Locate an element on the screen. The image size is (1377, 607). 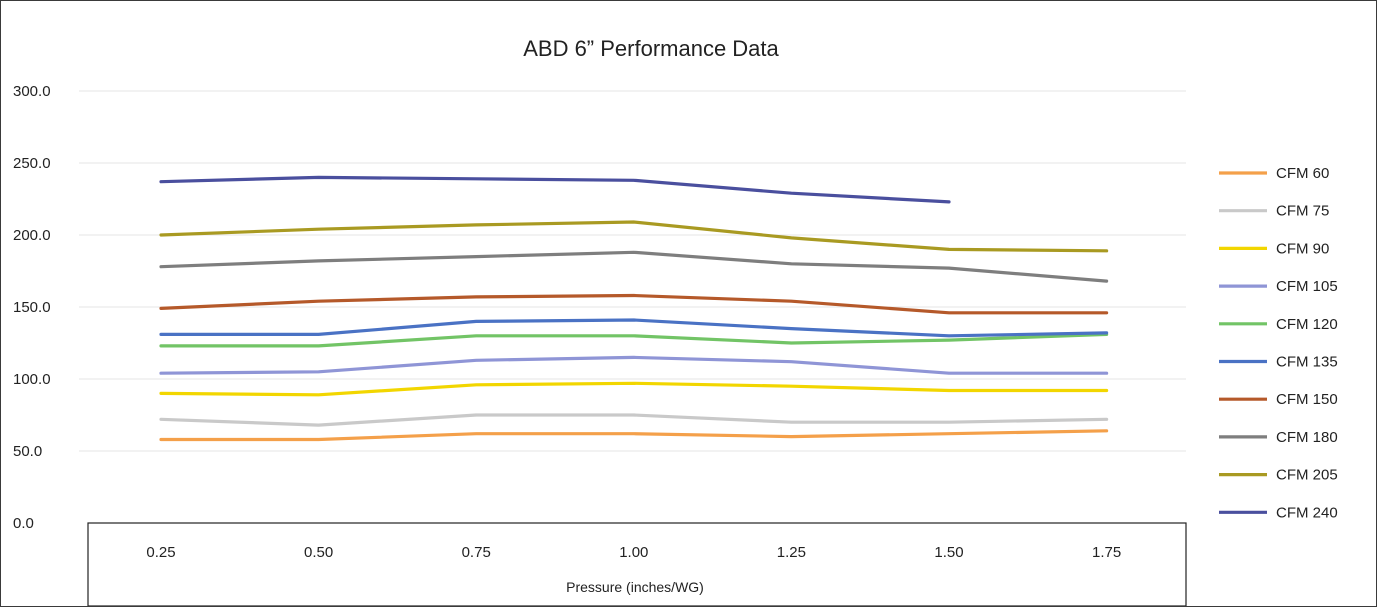
x-axis-box is located at coordinates (637, 564).